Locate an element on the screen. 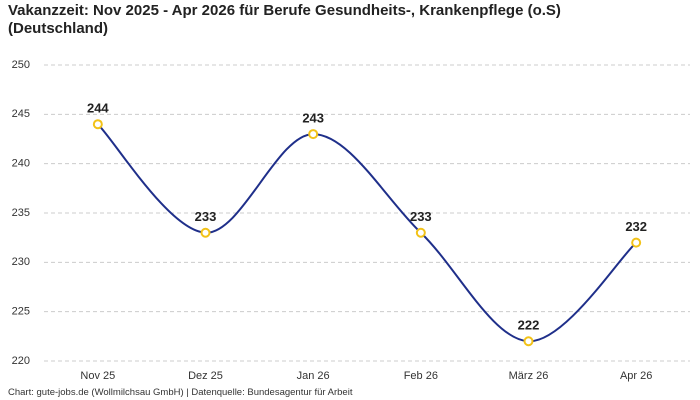 The height and width of the screenshot is (400, 700). value-label: 244 is located at coordinates (98, 108).